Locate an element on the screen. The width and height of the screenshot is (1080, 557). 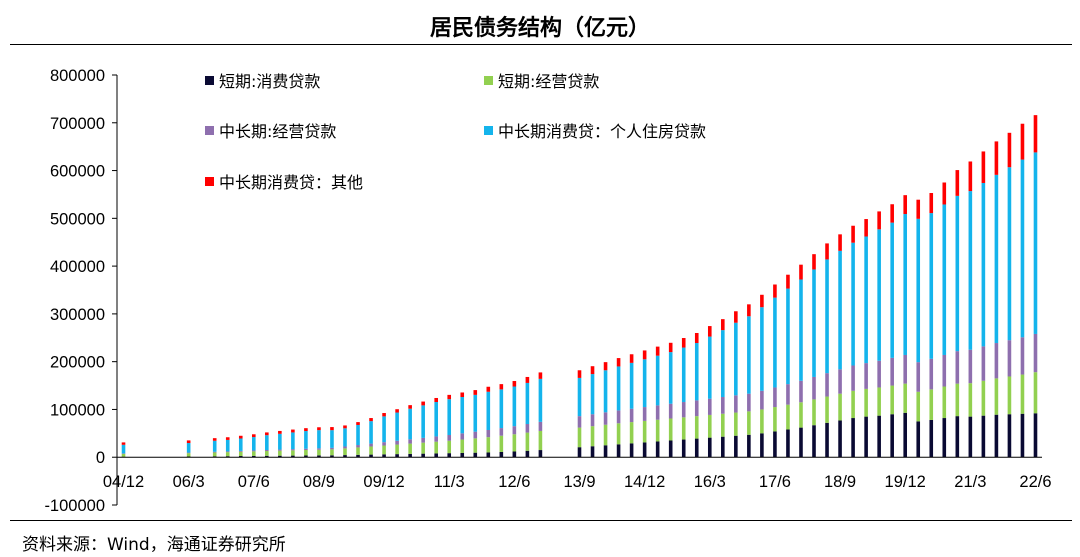
x-tick-label: 22/6 is located at coordinates (1035, 482).